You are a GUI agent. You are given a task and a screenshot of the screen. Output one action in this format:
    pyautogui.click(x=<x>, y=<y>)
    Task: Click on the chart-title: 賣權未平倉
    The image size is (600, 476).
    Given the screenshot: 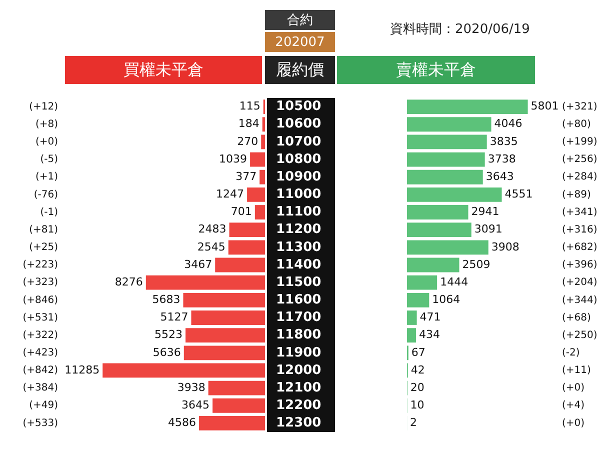 What is the action you would take?
    pyautogui.click(x=436, y=70)
    